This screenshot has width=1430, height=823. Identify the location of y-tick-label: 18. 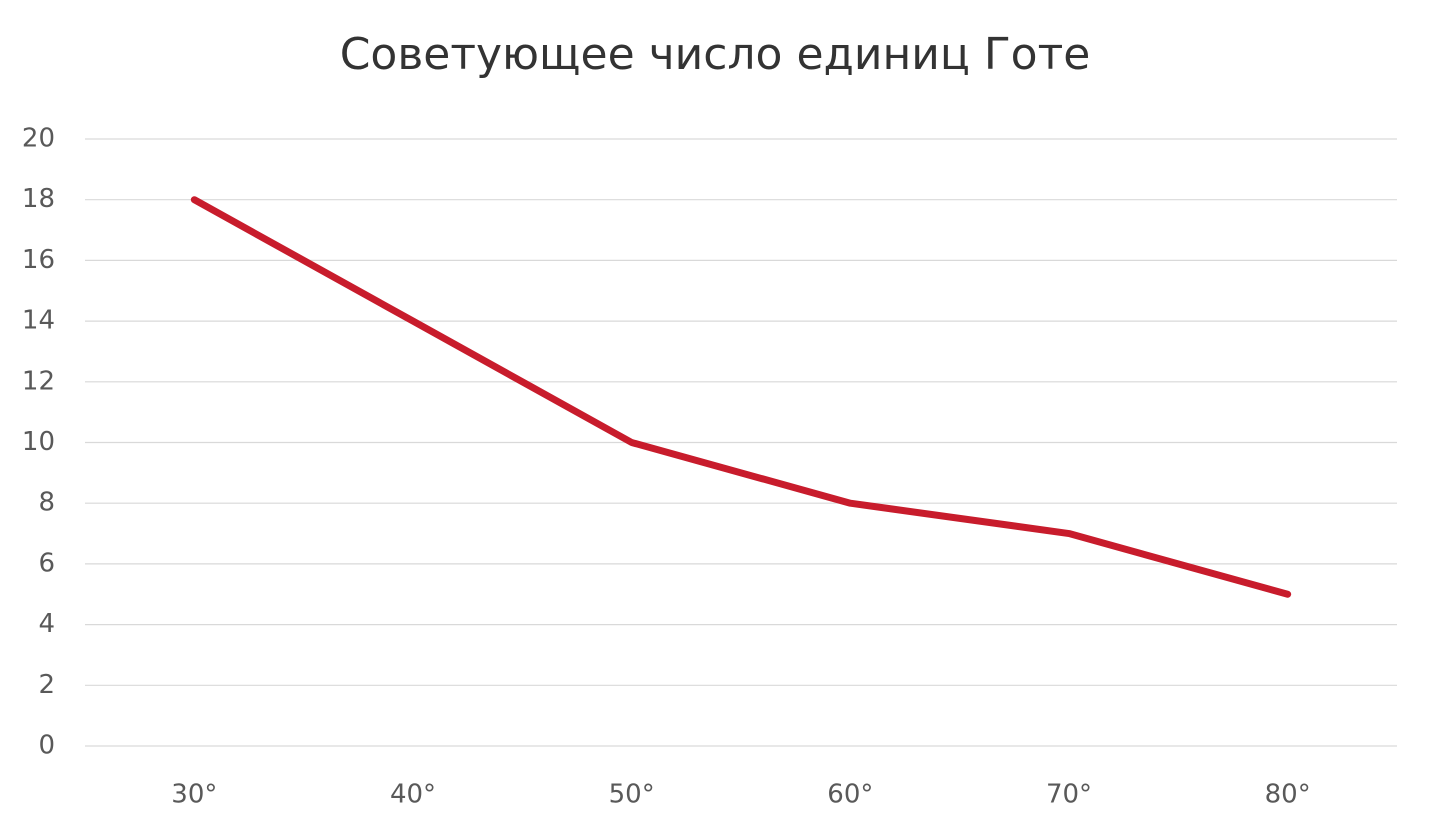
(38, 199).